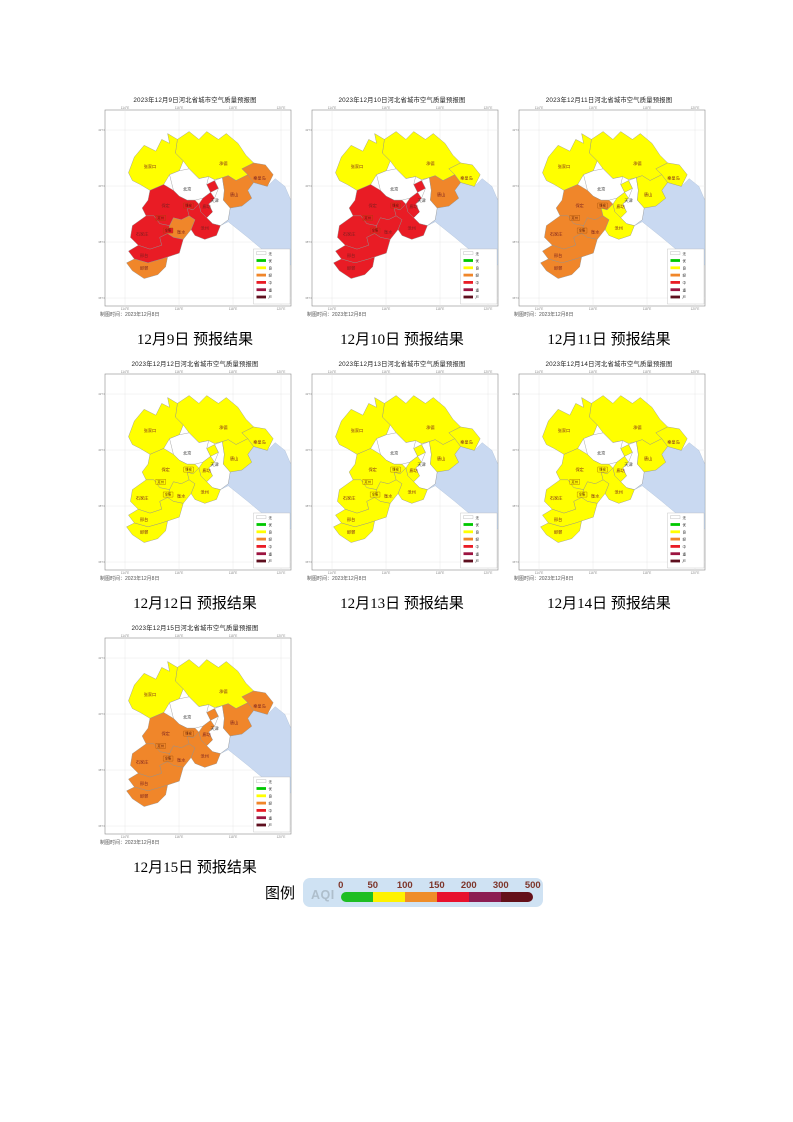 Image resolution: width=793 pixels, height=1122 pixels. Describe the element at coordinates (271, 803) in the screenshot. I see `mini-legend-label: 轻` at that location.